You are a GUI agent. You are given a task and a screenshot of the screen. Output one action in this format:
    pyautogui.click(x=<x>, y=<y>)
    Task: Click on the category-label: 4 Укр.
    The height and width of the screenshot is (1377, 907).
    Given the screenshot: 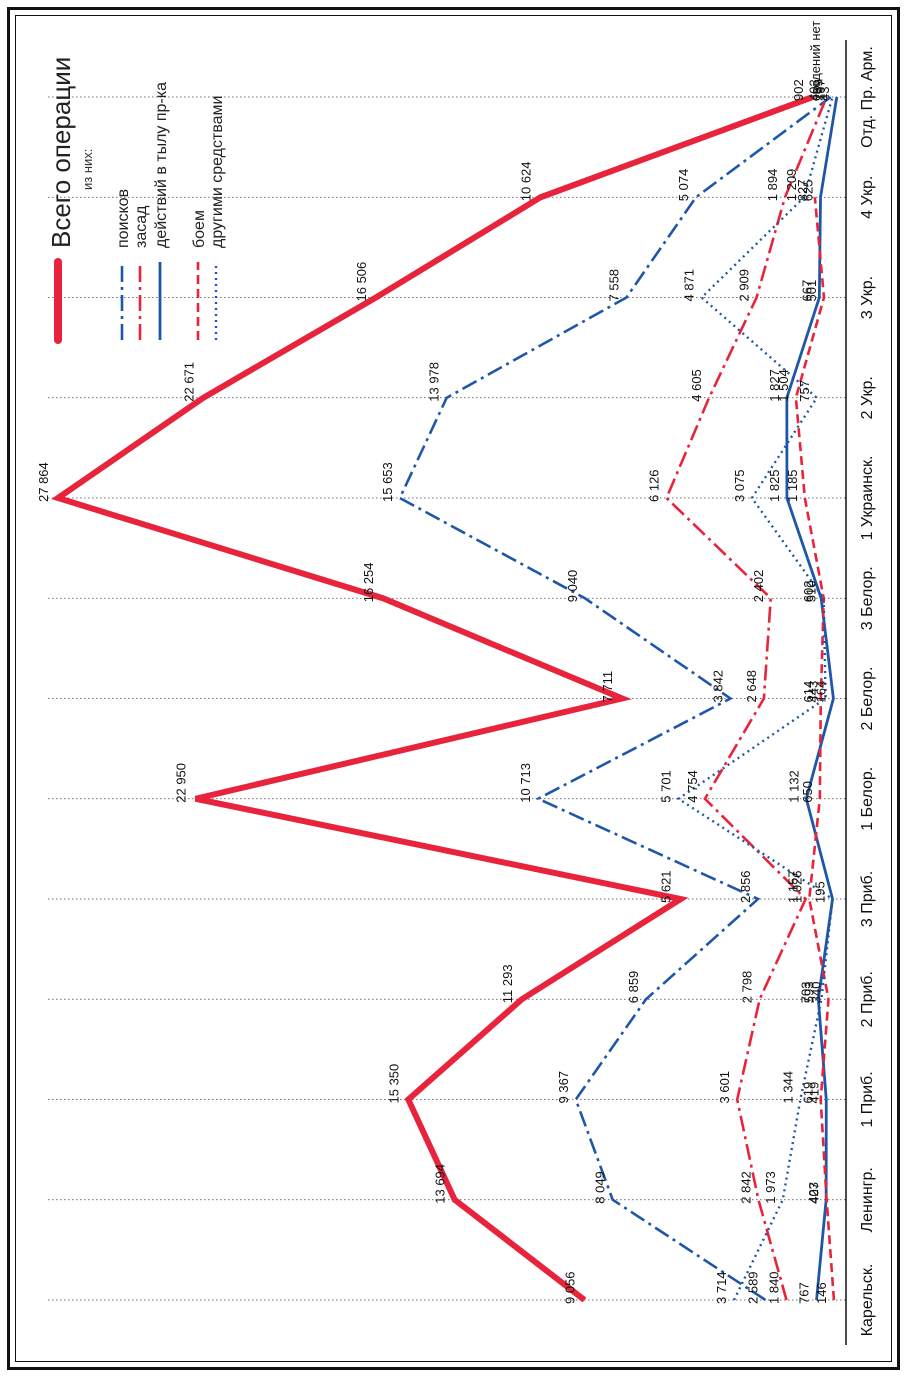 What is the action you would take?
    pyautogui.click(x=867, y=197)
    